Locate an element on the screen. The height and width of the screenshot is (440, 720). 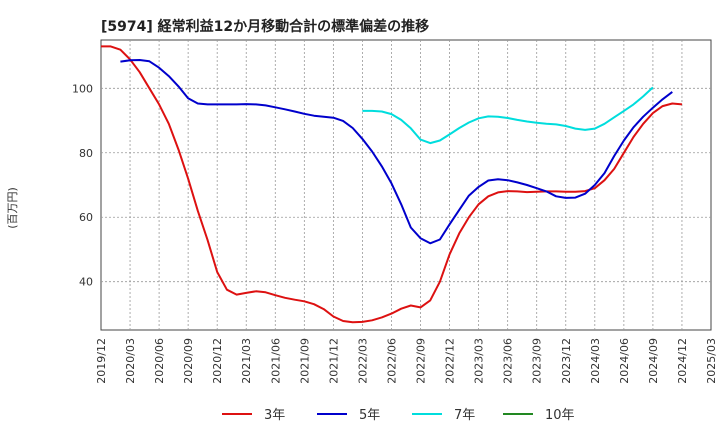
chart-title: [5974] 経常利益12か月移動合計の標準偏差の推移 is located at coordinates (265, 26).